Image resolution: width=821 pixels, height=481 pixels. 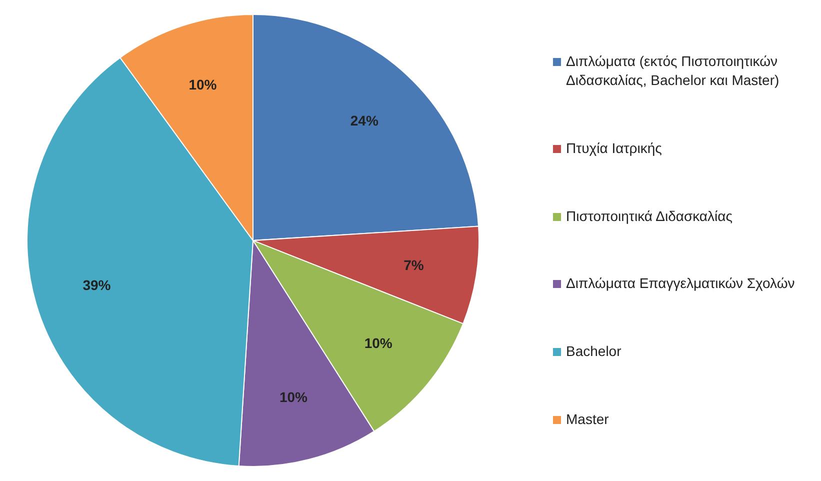 I want to click on legend-label: Διπλώματα (εκτός Πιστοποιητικών Διδασκαλίας, Bachelor και Master), so click(x=673, y=71).